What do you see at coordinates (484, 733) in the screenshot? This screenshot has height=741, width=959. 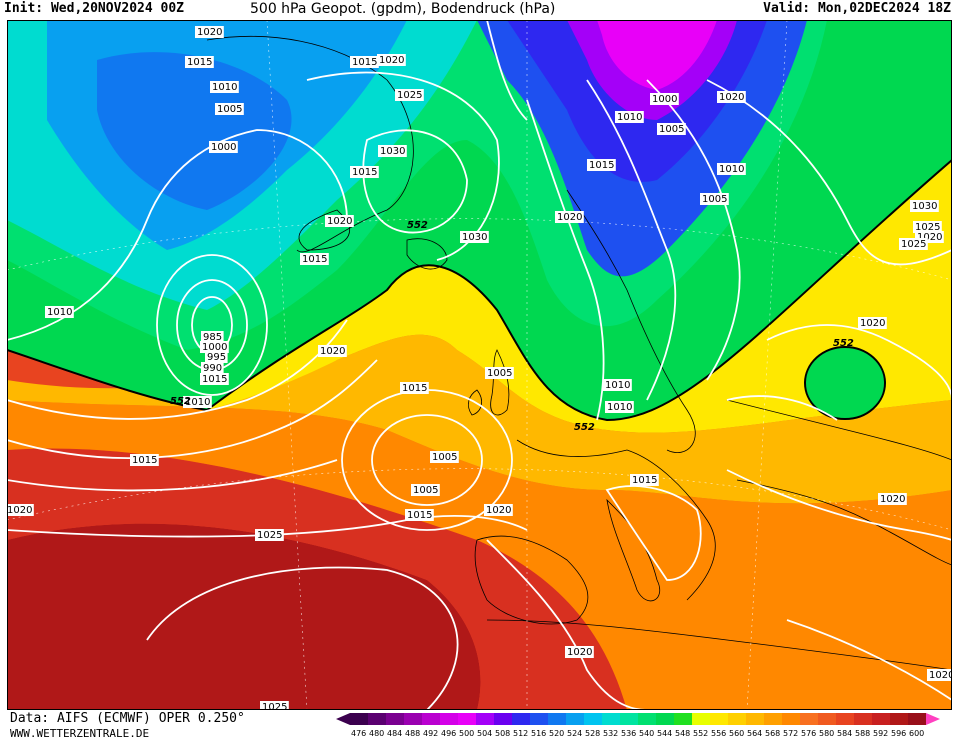 I see `scale-tick-label: 504` at bounding box center [484, 733].